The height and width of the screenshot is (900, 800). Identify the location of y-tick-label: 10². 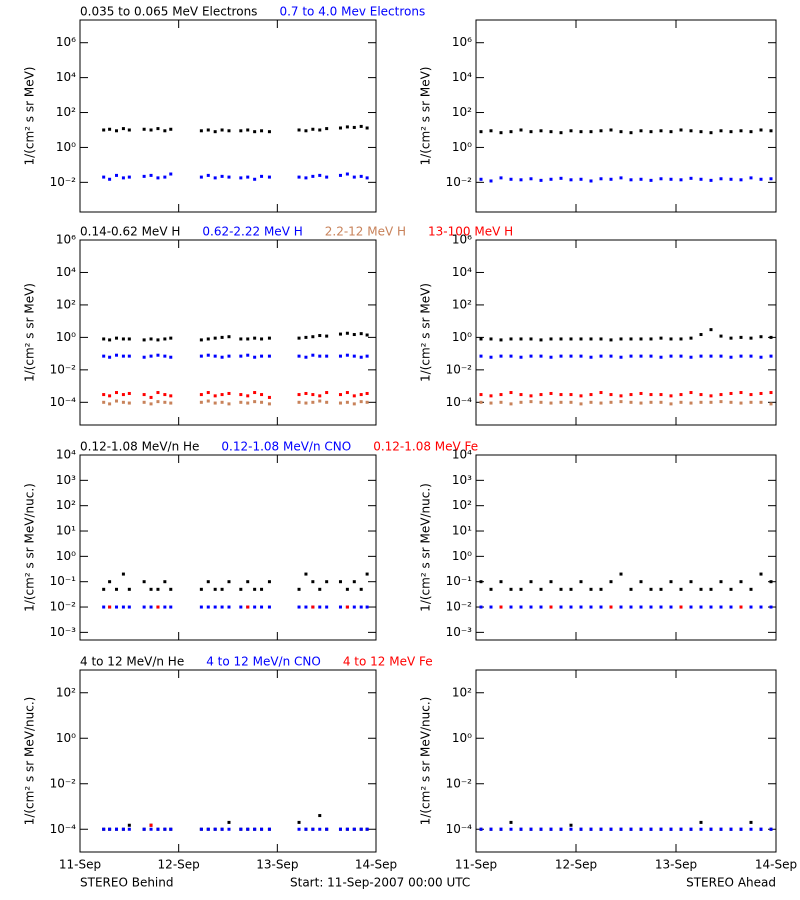
(66, 692).